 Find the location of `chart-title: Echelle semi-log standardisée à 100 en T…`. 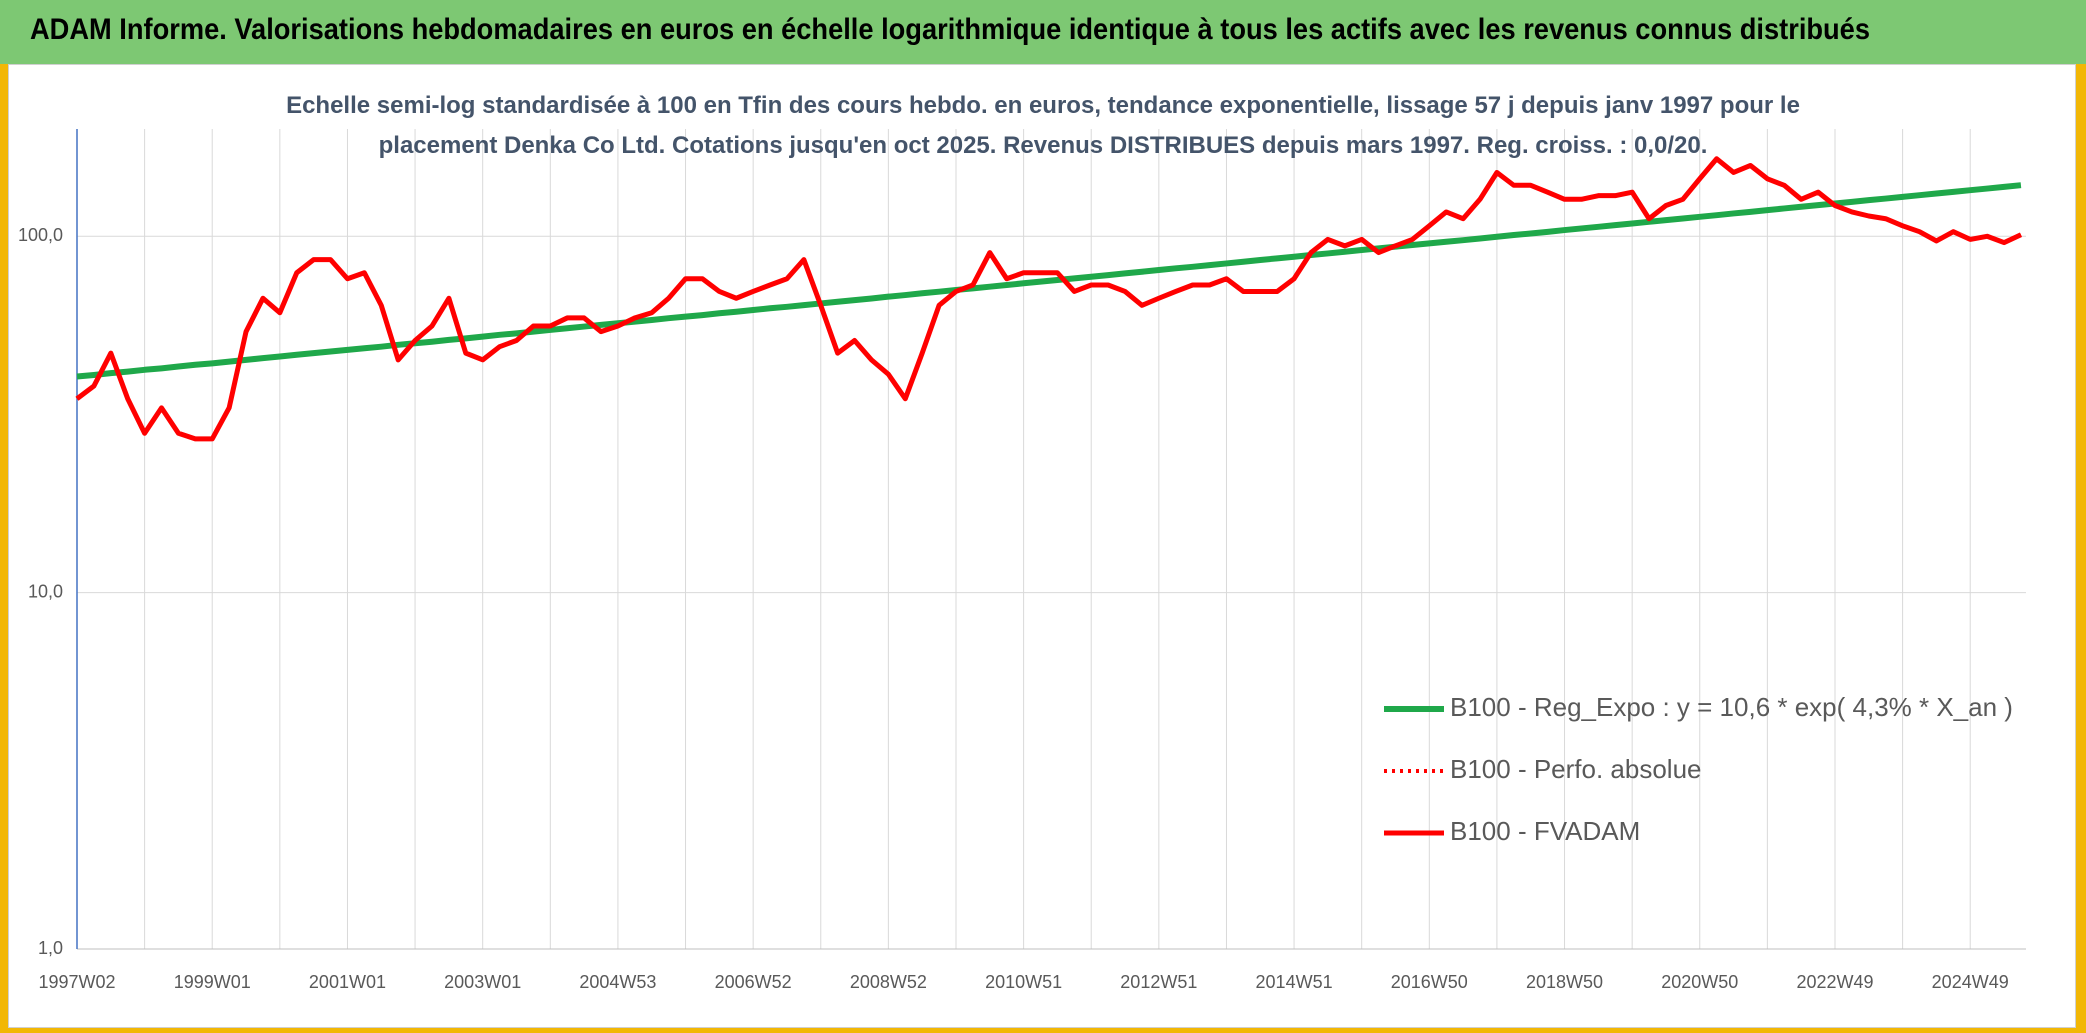

chart-title: Echelle semi-log standardisée à 100 en T… is located at coordinates (1043, 125).